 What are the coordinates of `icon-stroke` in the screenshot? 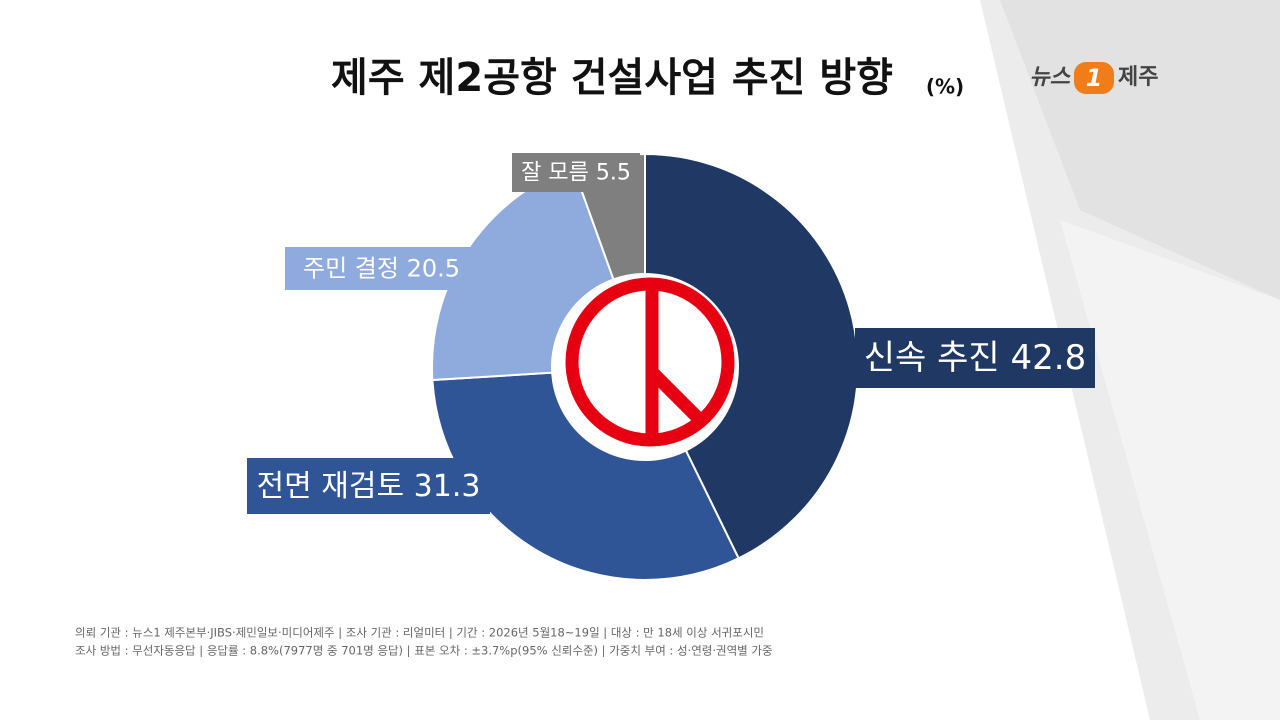 It's located at (677, 397).